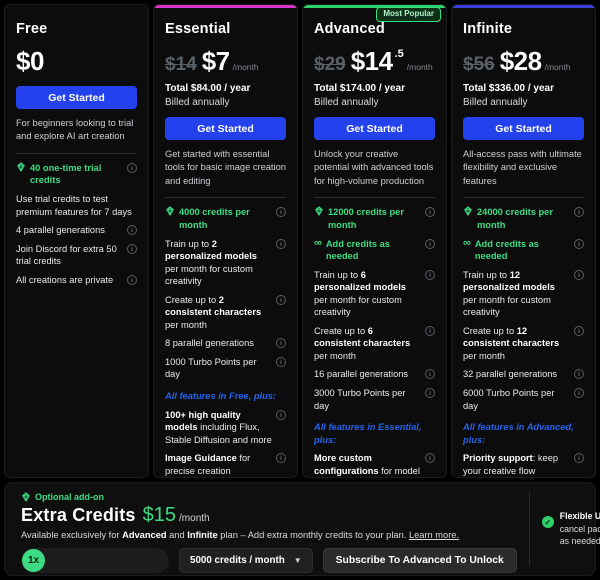 The image size is (600, 580). Describe the element at coordinates (479, 64) in the screenshot. I see `old-price: $56` at that location.